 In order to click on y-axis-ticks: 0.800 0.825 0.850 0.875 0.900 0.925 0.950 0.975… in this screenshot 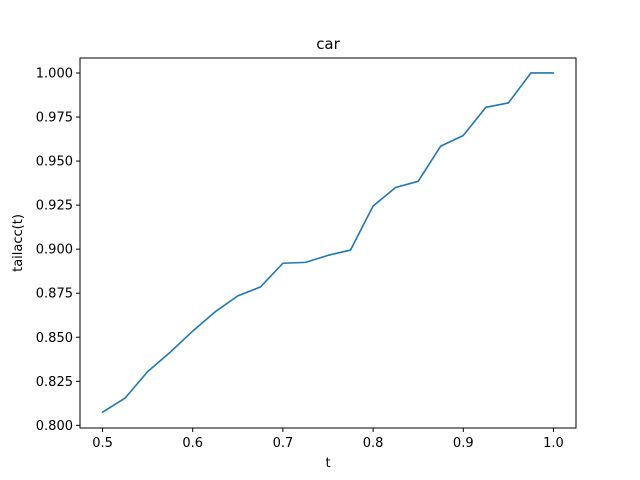, I will do `click(58, 250)`.